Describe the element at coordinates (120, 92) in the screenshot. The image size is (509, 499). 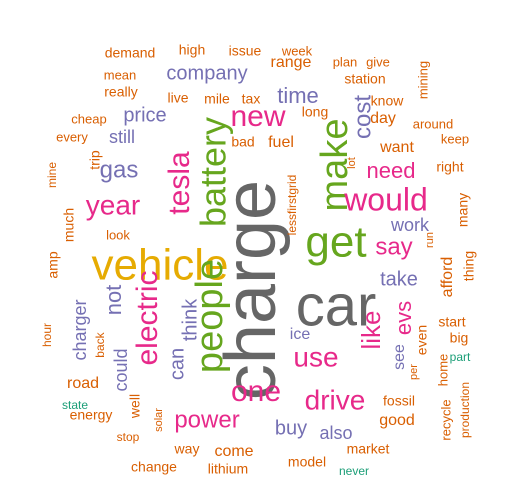
I see `word-really: really` at that location.